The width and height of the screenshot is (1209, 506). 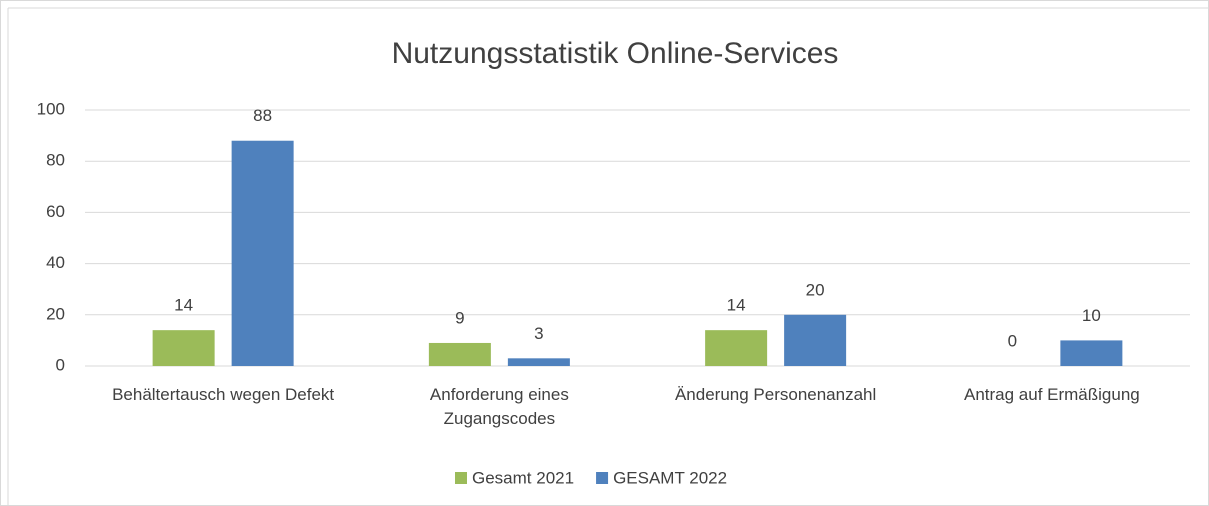 I want to click on data-label: 20, so click(x=815, y=289).